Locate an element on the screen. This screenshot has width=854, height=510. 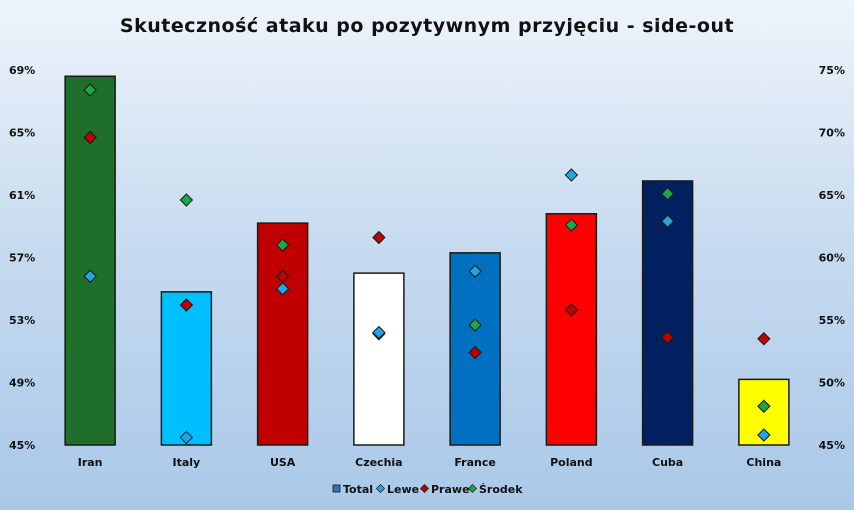
marker-lewe-france is located at coordinates (475, 271).